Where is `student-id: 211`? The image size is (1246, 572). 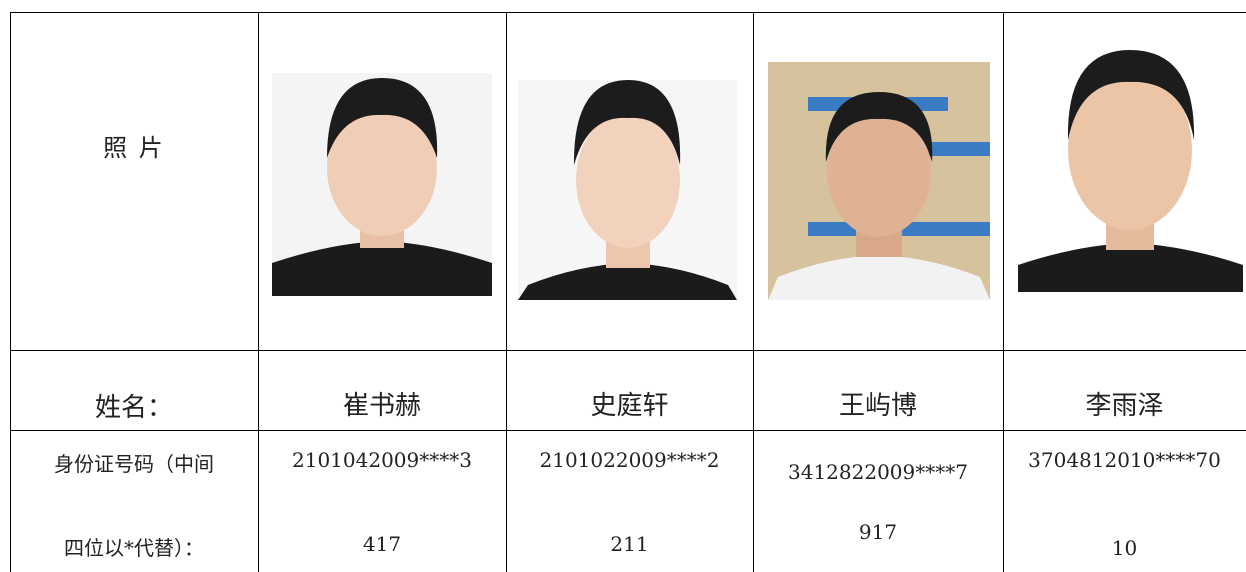
student-id: 211 is located at coordinates (629, 544).